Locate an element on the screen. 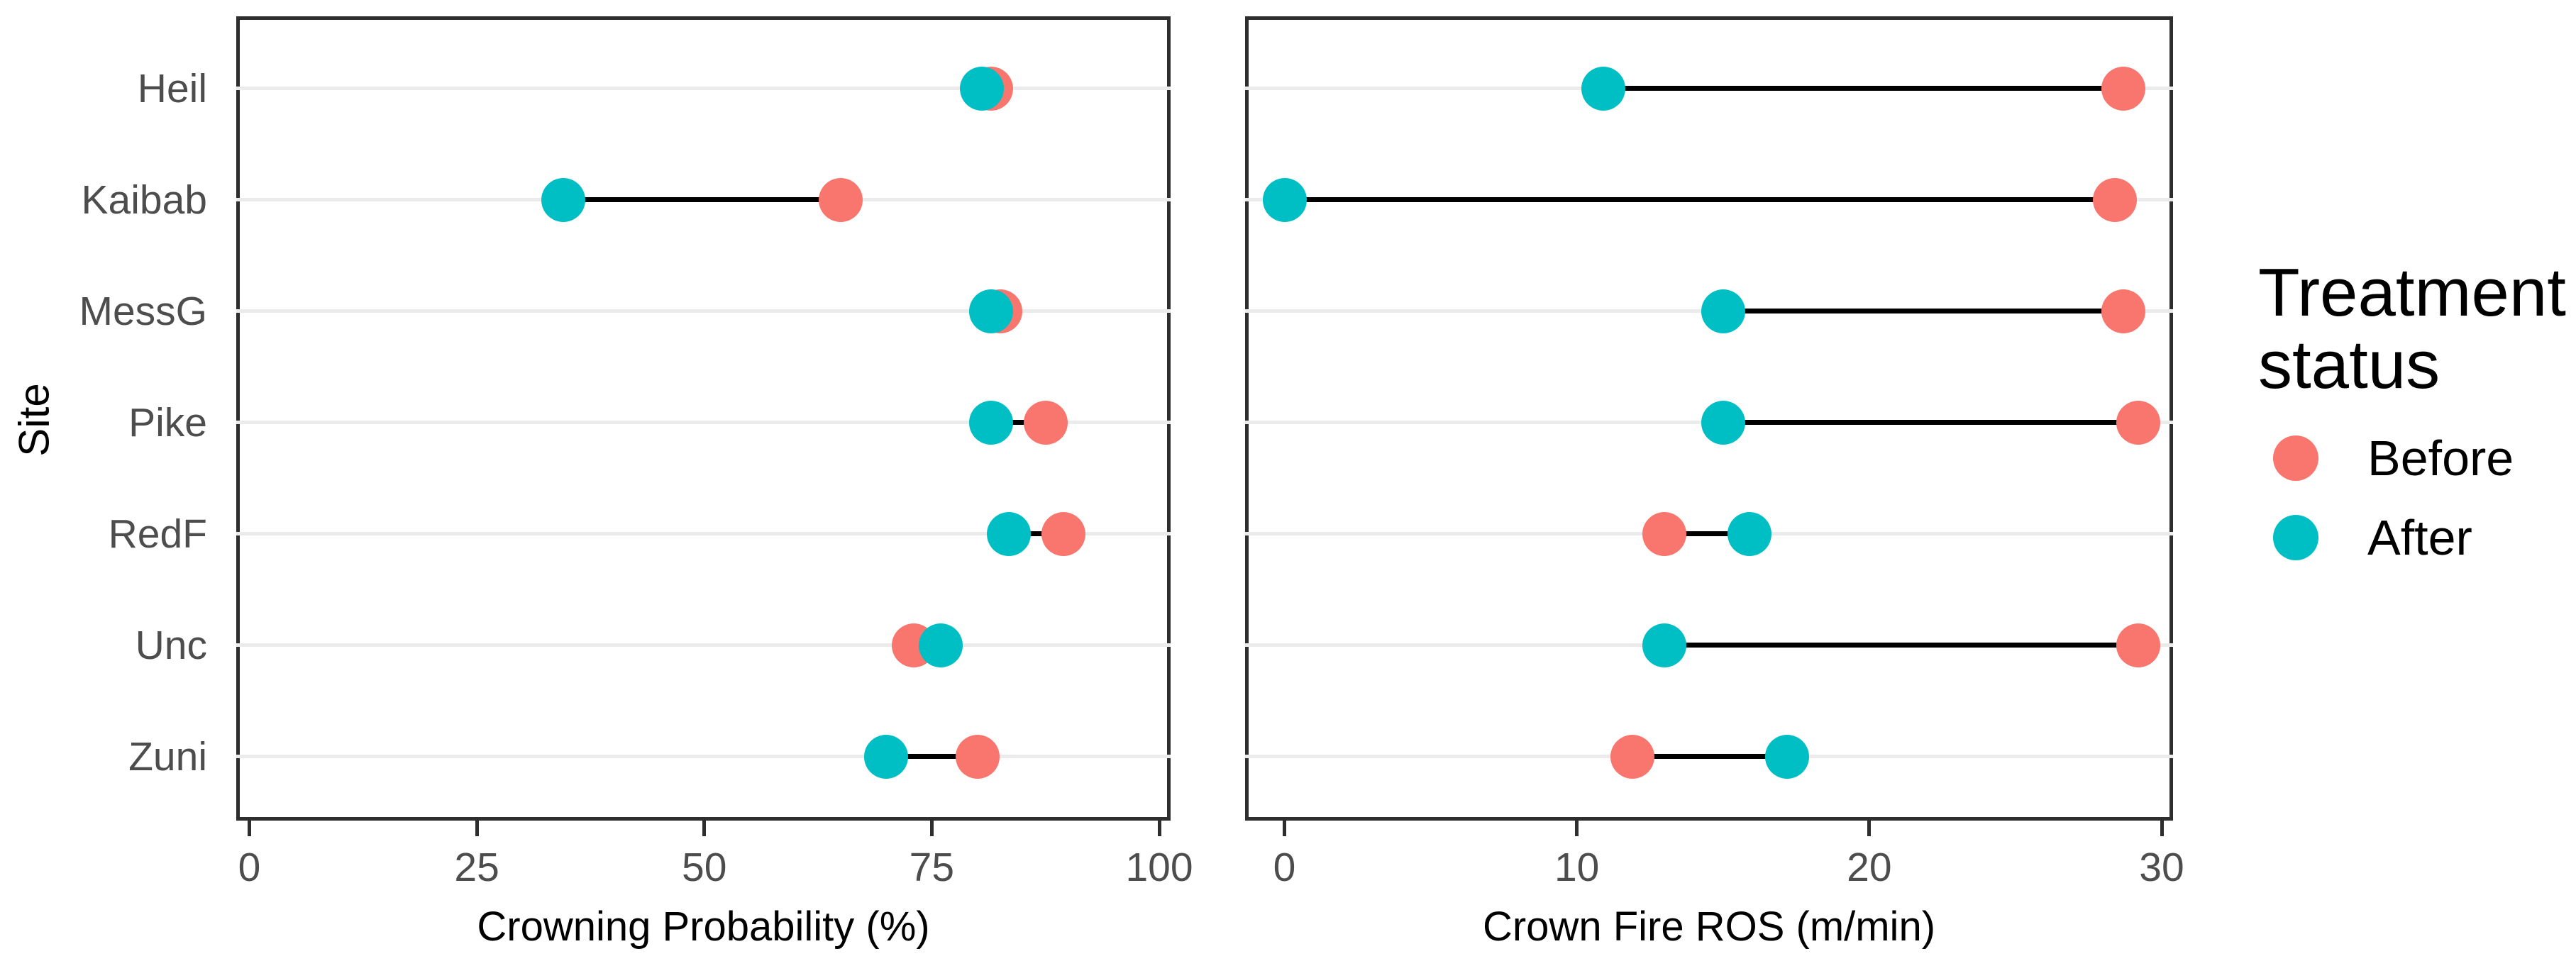 The image size is (2576, 966). site-label: Kaibab is located at coordinates (144, 200).